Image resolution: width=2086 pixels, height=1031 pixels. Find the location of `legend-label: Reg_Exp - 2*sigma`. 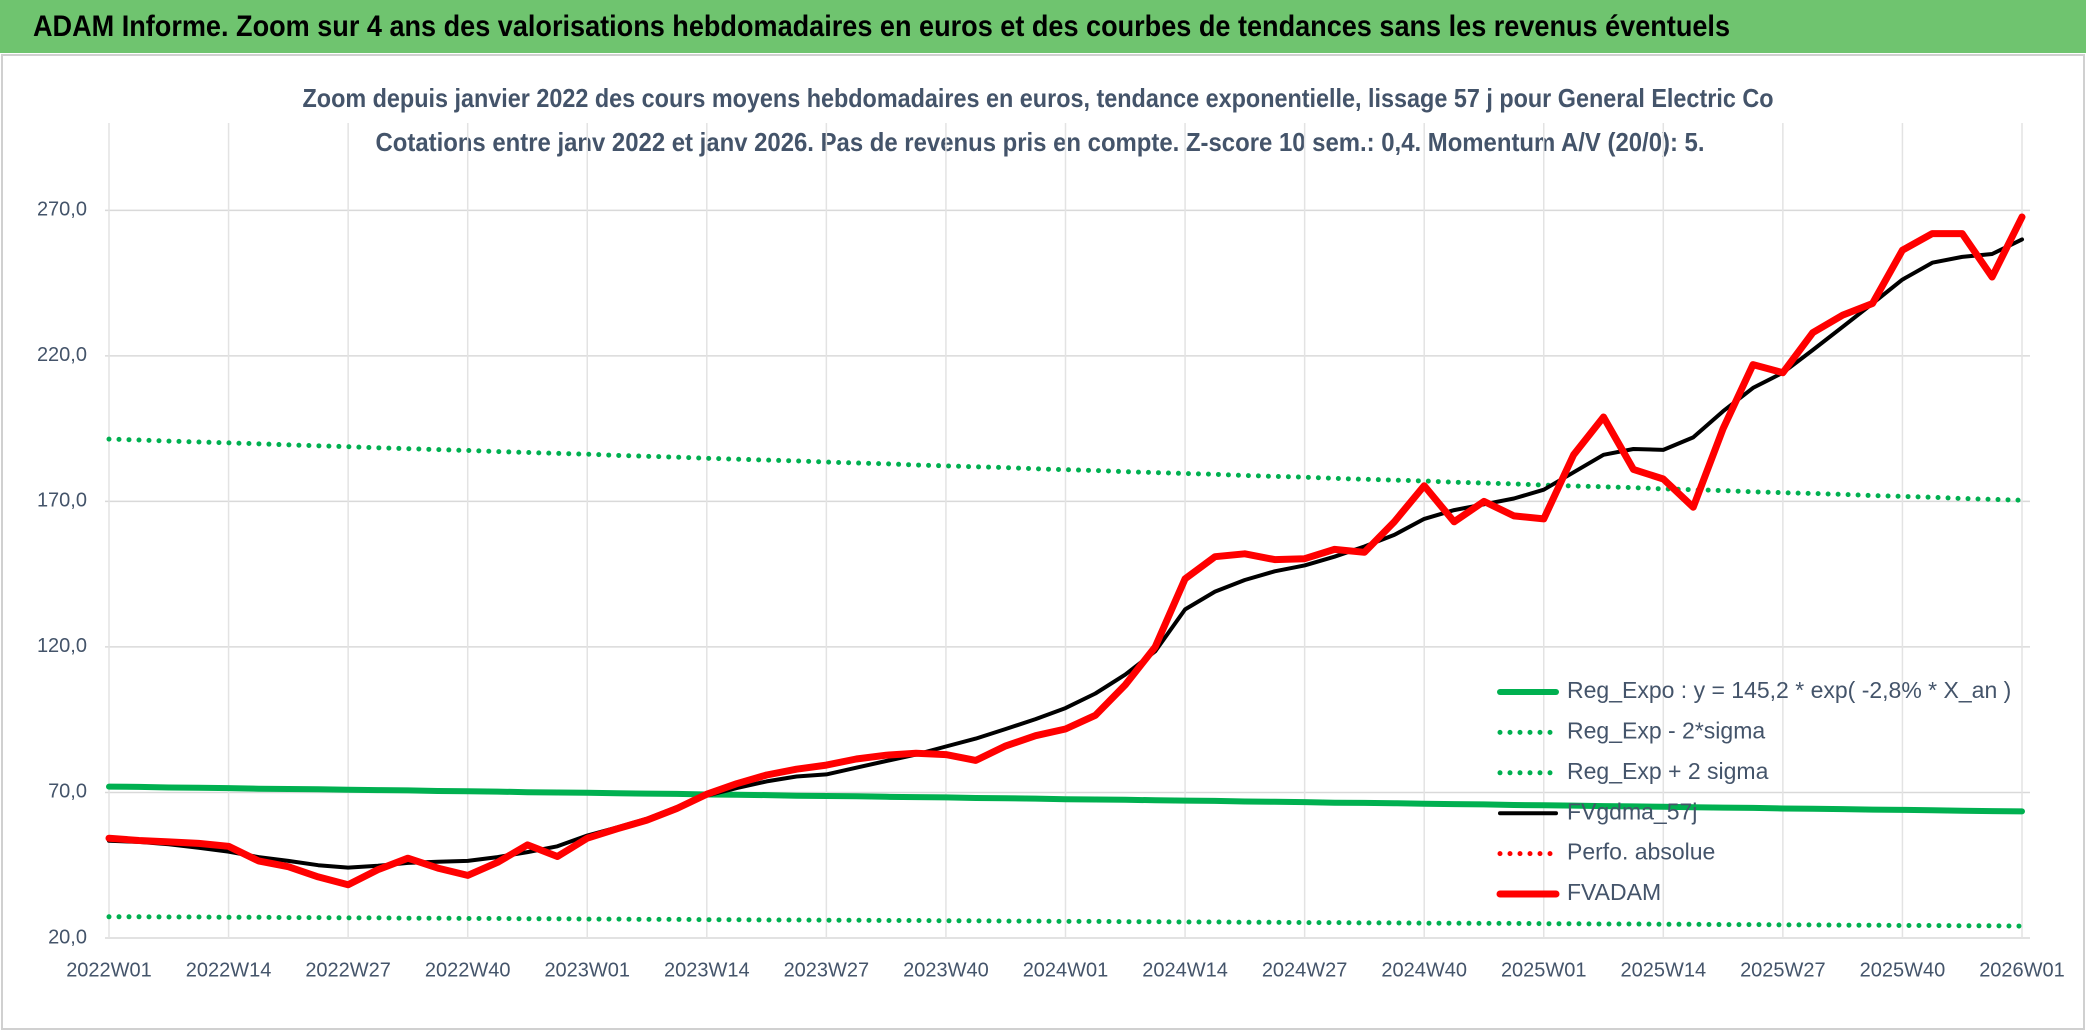

legend-label: Reg_Exp - 2*sigma is located at coordinates (1666, 730).